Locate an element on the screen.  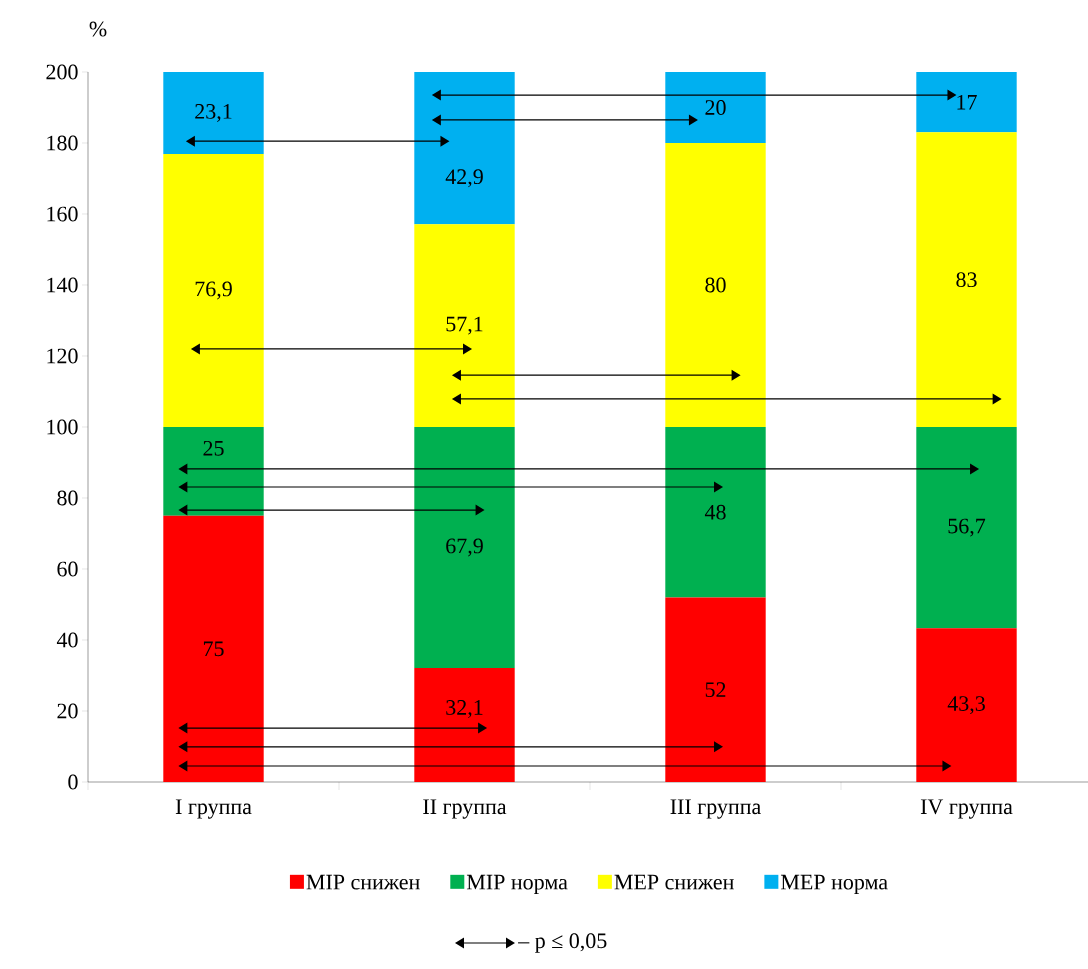
y-tick-label: 160 is located at coordinates (62, 214).